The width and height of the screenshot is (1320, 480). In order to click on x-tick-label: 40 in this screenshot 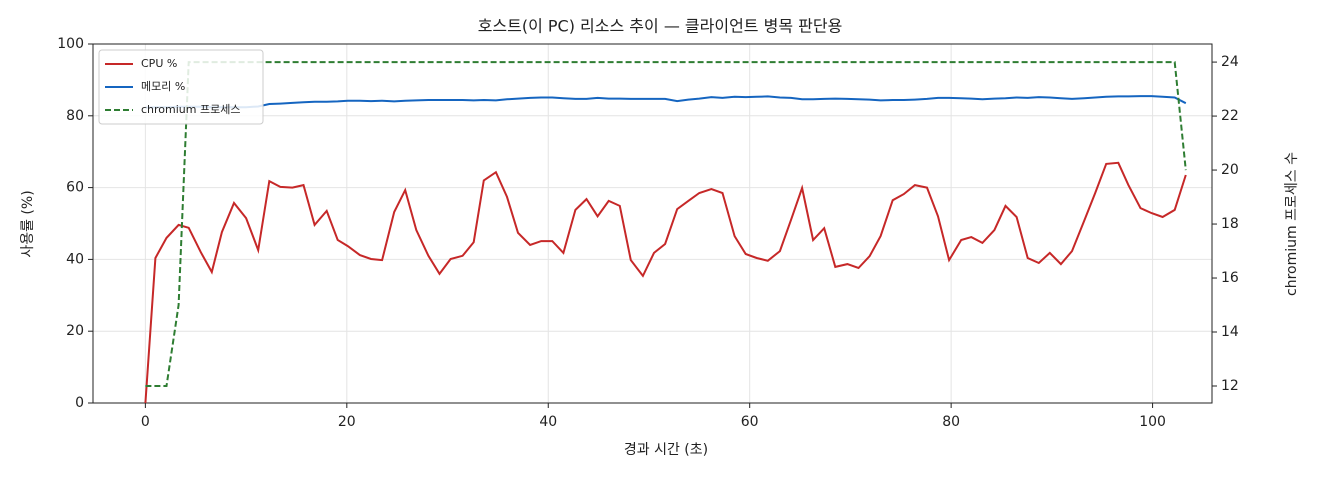, I will do `click(548, 422)`.